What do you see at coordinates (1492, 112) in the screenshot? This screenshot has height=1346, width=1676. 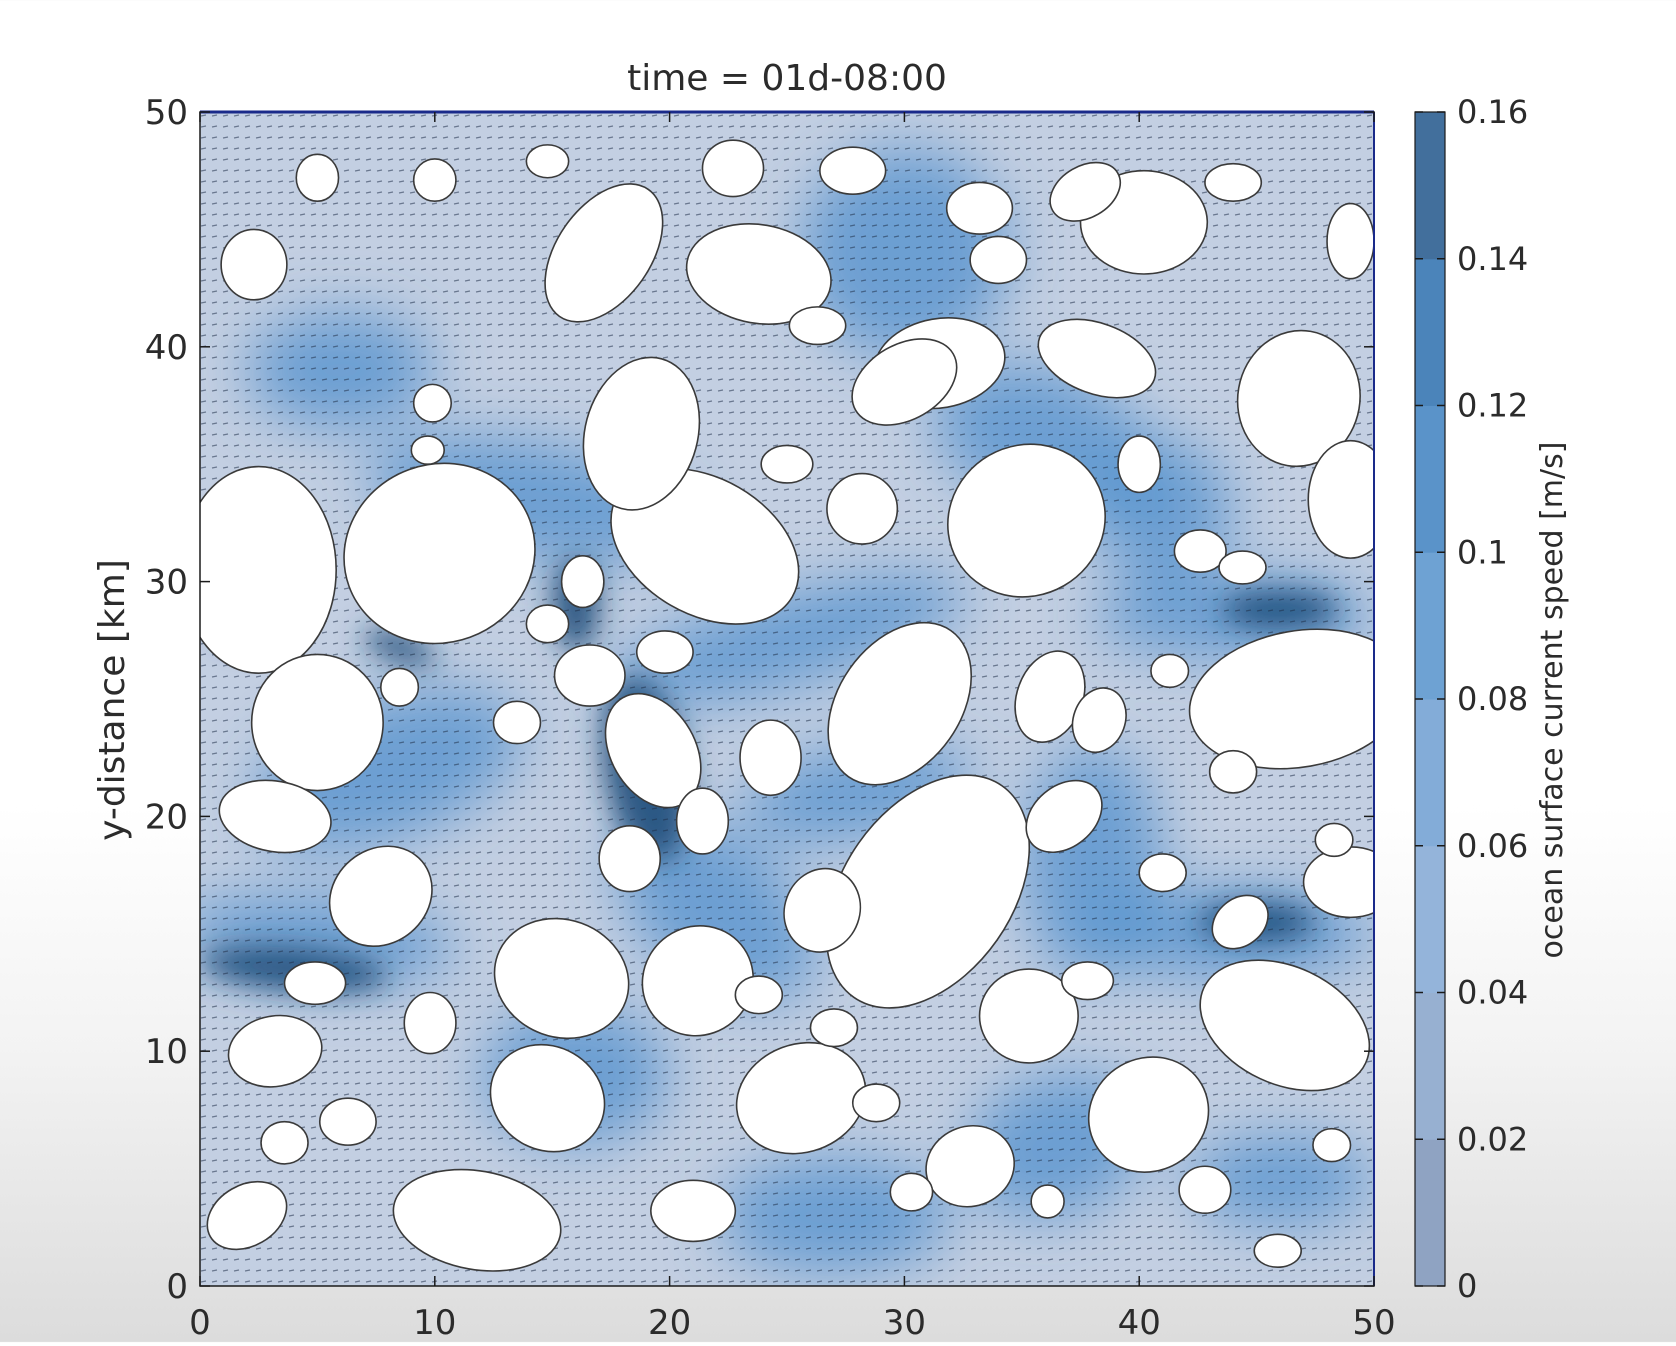 I see `colorbar-tick-label: 0.16` at bounding box center [1492, 112].